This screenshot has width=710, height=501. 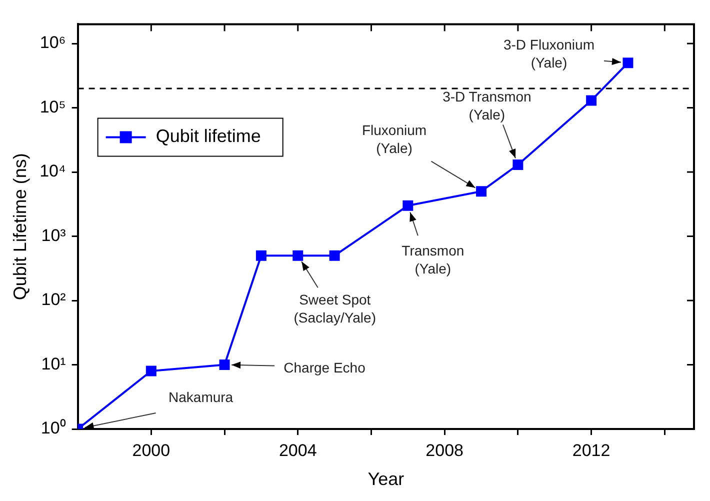 What do you see at coordinates (591, 450) in the screenshot?
I see `x-tick-label: 2012` at bounding box center [591, 450].